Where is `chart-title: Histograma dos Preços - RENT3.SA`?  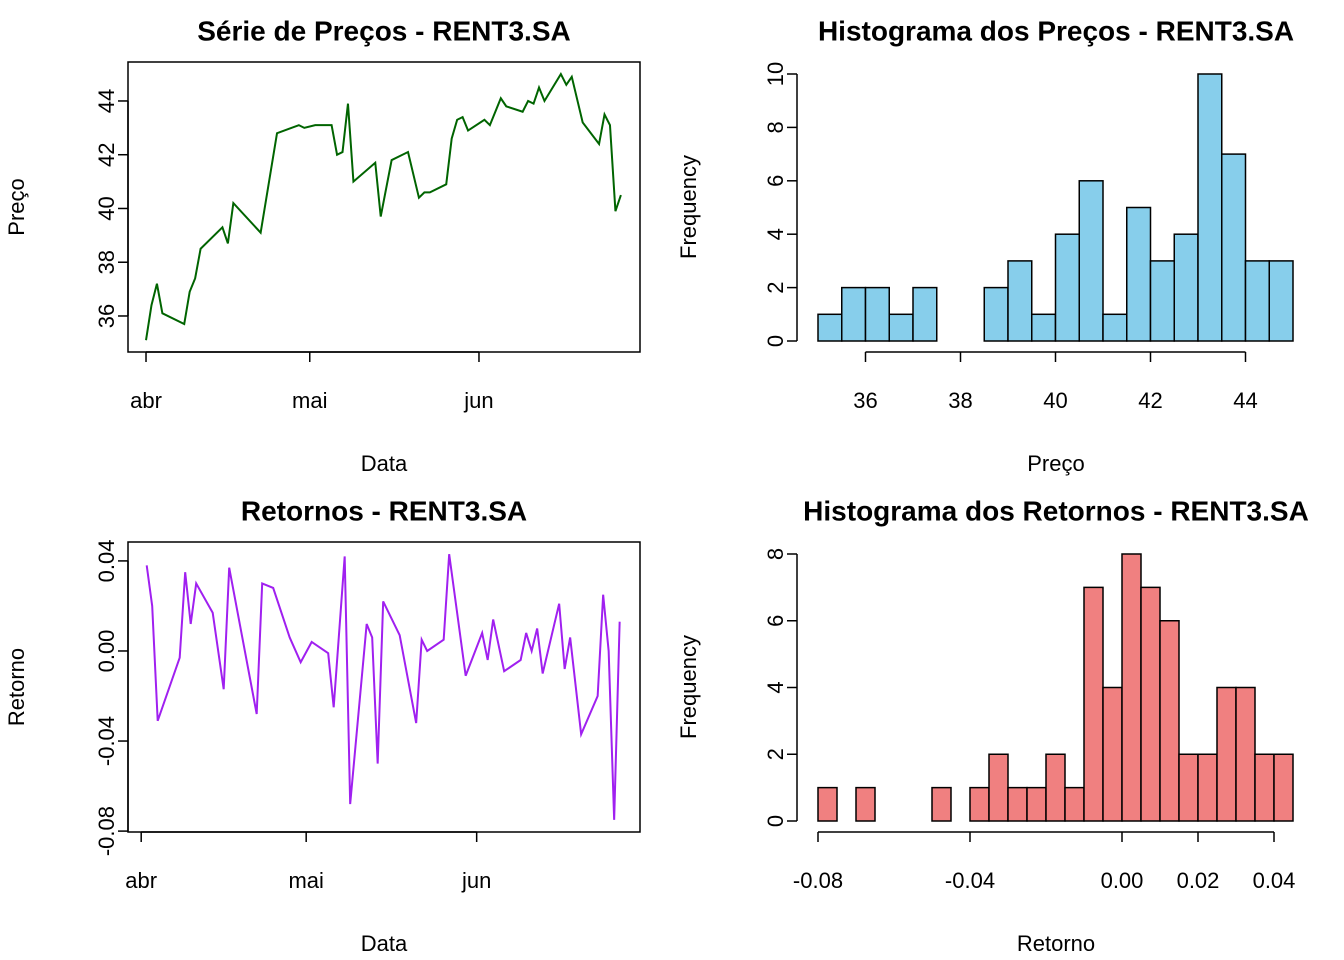 chart-title: Histograma dos Preços - RENT3.SA is located at coordinates (1056, 30).